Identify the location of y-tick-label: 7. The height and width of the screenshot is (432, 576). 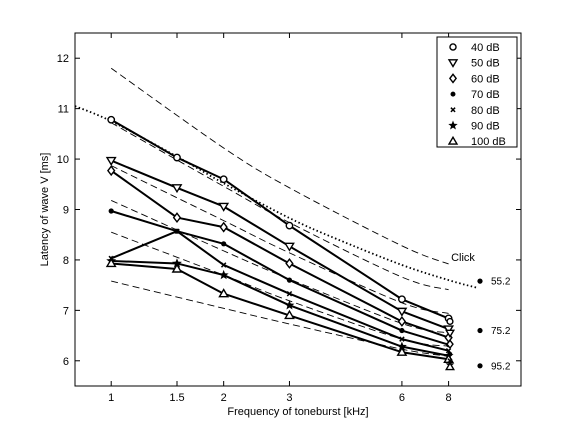
(66, 311).